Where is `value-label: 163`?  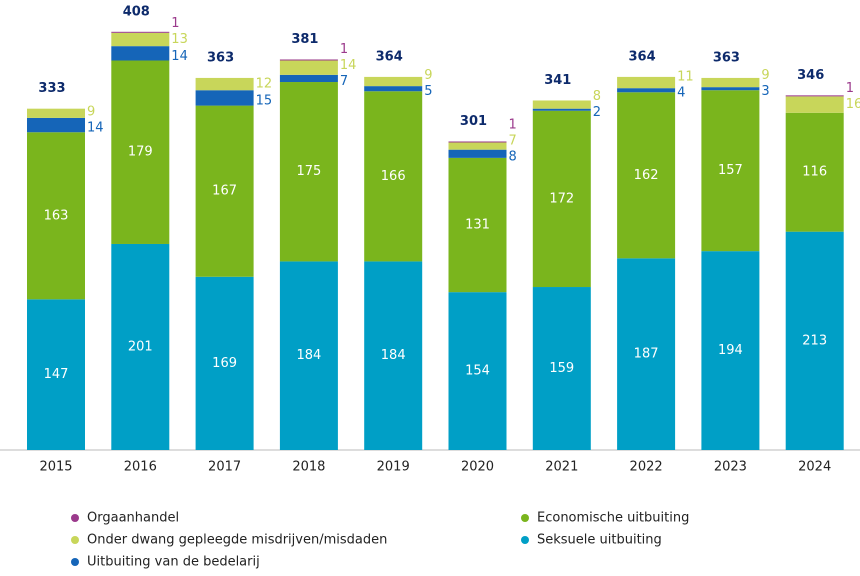
value-label: 163 is located at coordinates (56, 215).